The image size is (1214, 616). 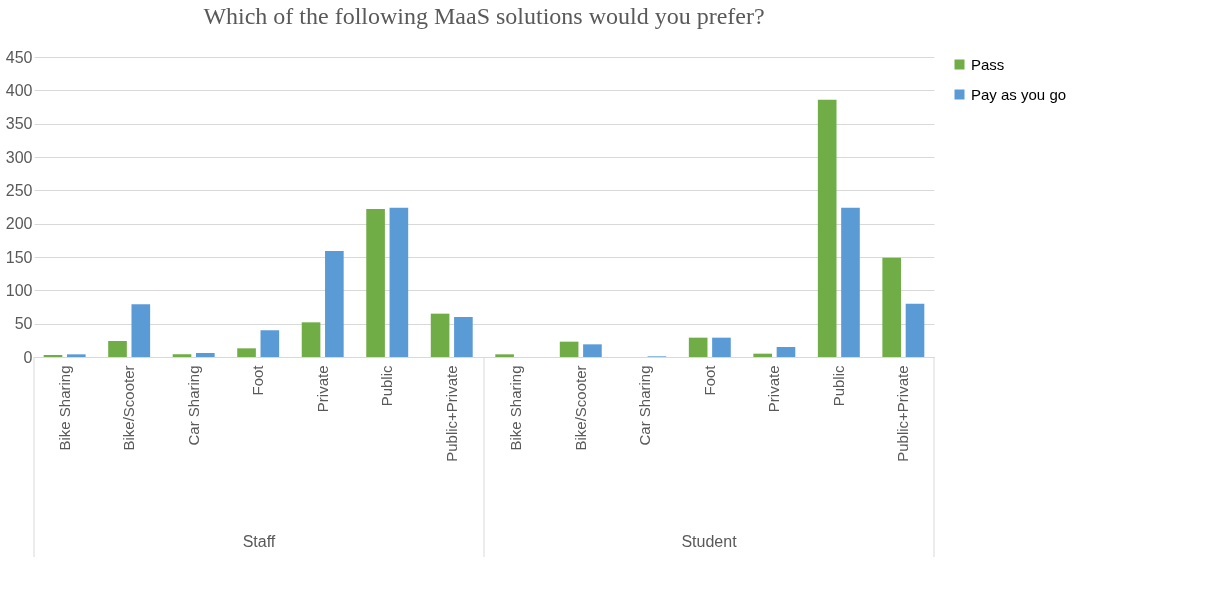 I want to click on y-tick-label: 450, so click(x=19, y=57).